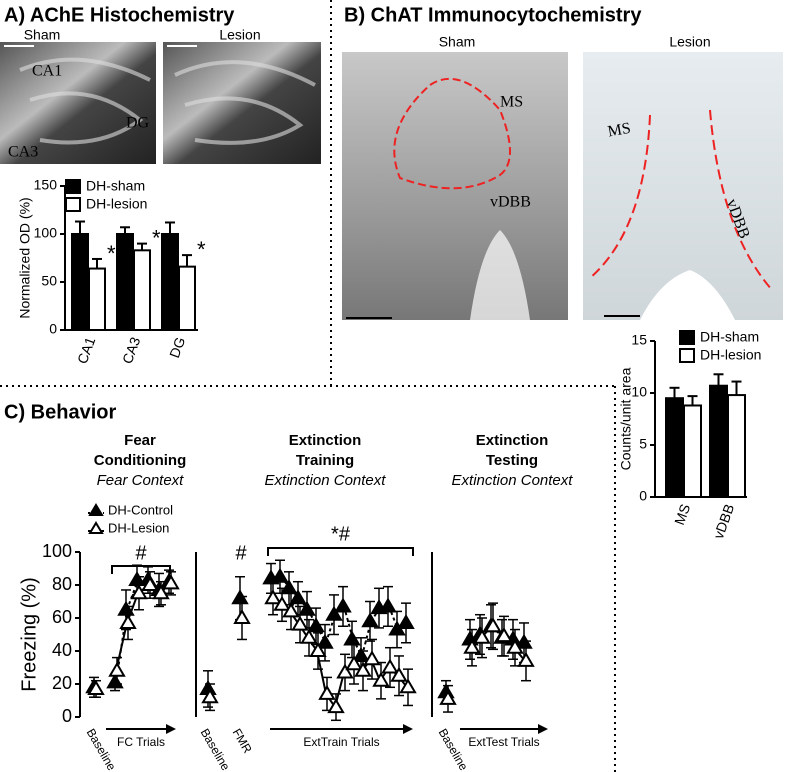  I want to click on y-tick-label: 50, so click(49, 281).